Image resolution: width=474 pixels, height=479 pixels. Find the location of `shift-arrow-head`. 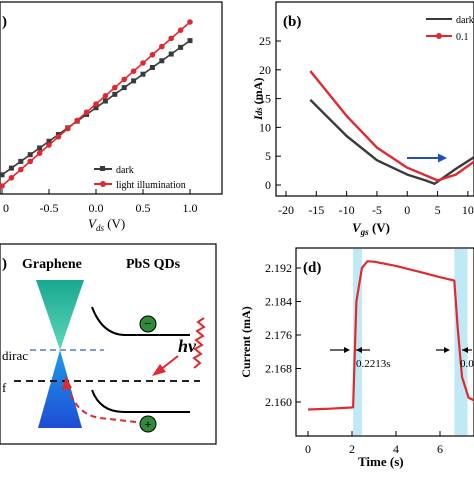

shift-arrow-head is located at coordinates (442, 158).